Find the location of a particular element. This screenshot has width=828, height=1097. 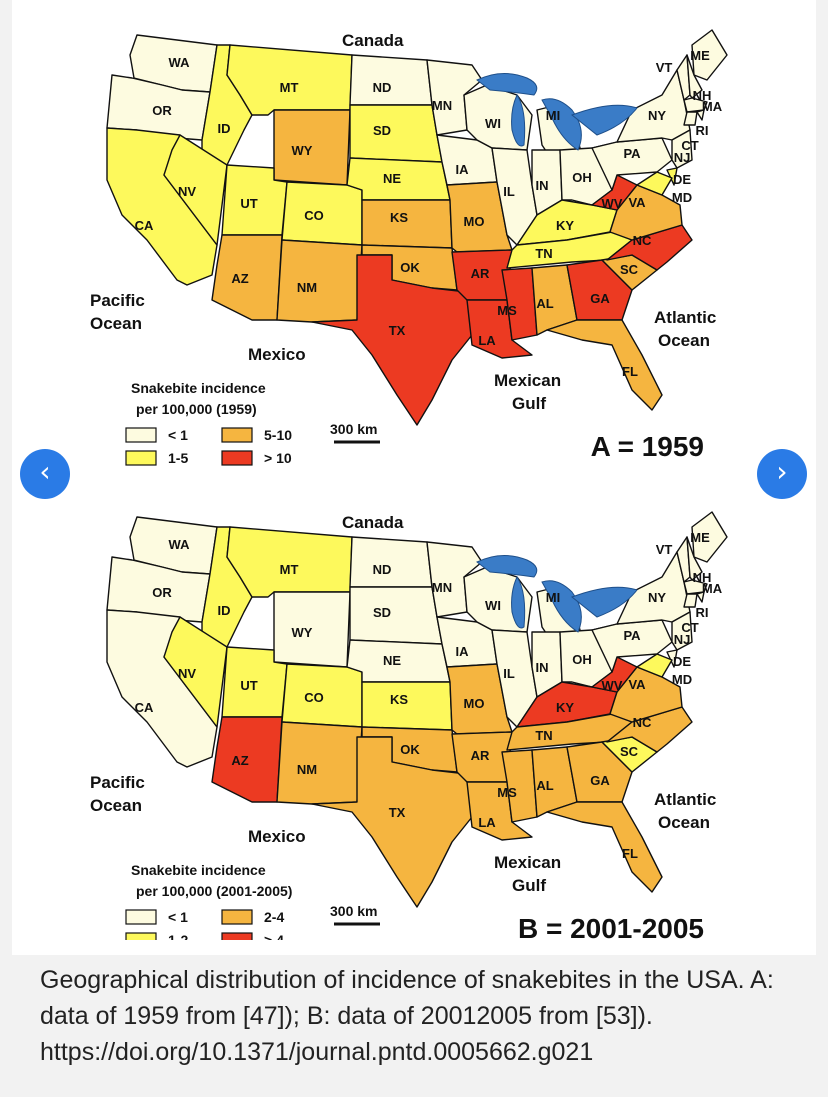

next-button: › is located at coordinates (782, 474).